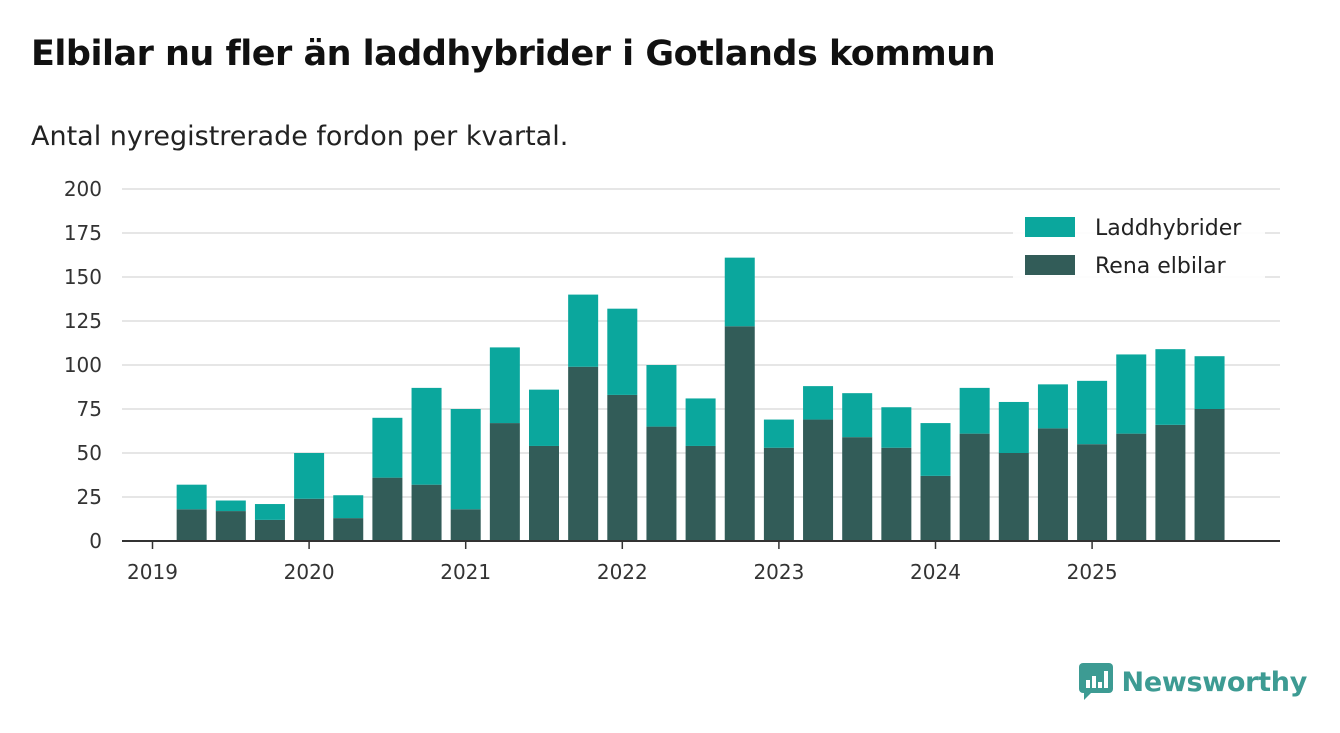  Describe the element at coordinates (1092, 572) in the screenshot. I see `x-tick-label: 2025` at that location.